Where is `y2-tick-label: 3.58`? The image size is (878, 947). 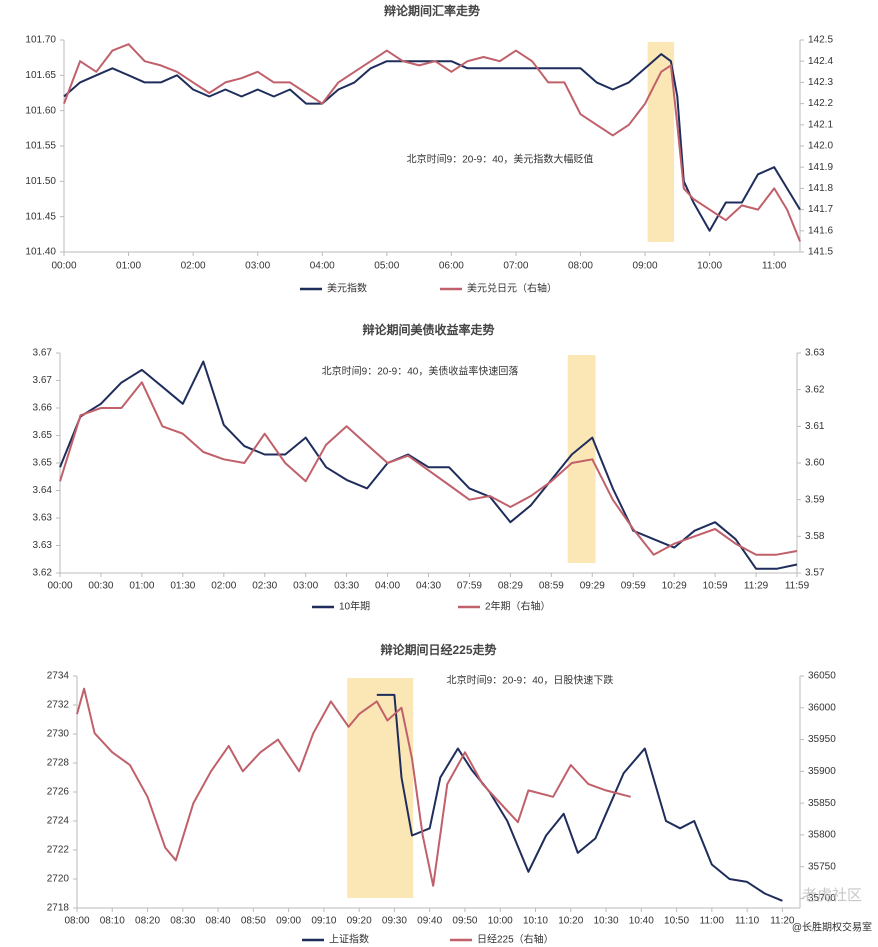 y2-tick-label: 3.58 is located at coordinates (815, 536).